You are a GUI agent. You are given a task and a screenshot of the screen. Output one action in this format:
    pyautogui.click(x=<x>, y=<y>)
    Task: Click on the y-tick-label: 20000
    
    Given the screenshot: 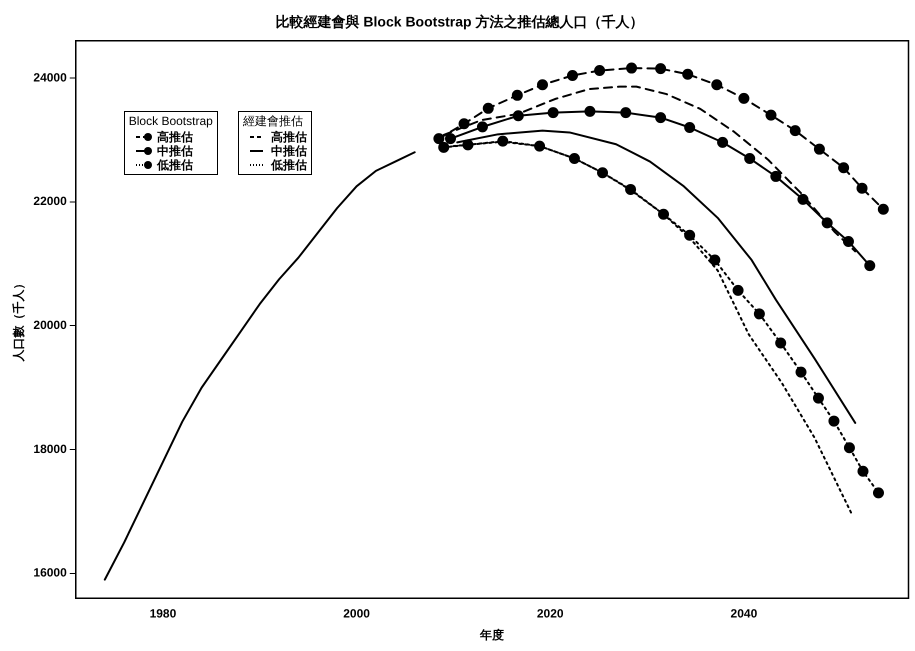 What is the action you would take?
    pyautogui.click(x=50, y=325)
    